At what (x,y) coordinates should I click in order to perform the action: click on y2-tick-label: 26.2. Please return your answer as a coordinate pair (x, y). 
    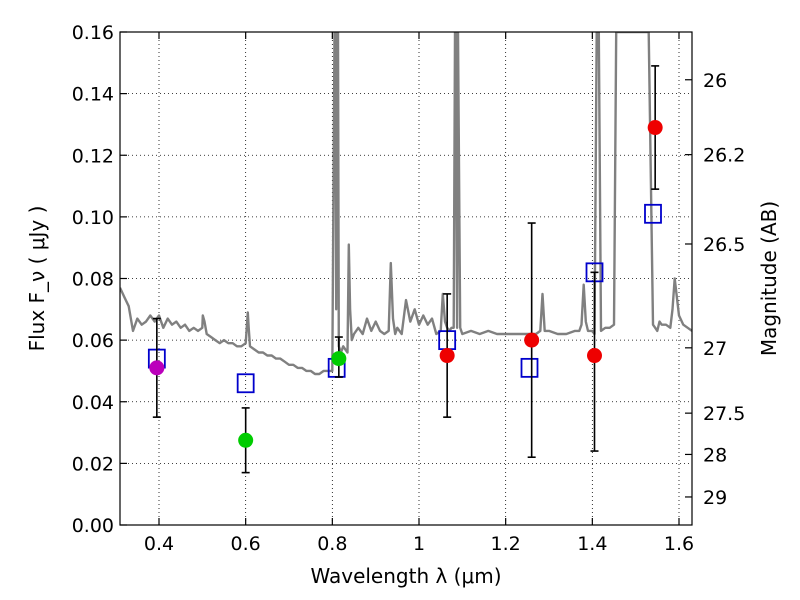
    Looking at the image, I should click on (724, 156).